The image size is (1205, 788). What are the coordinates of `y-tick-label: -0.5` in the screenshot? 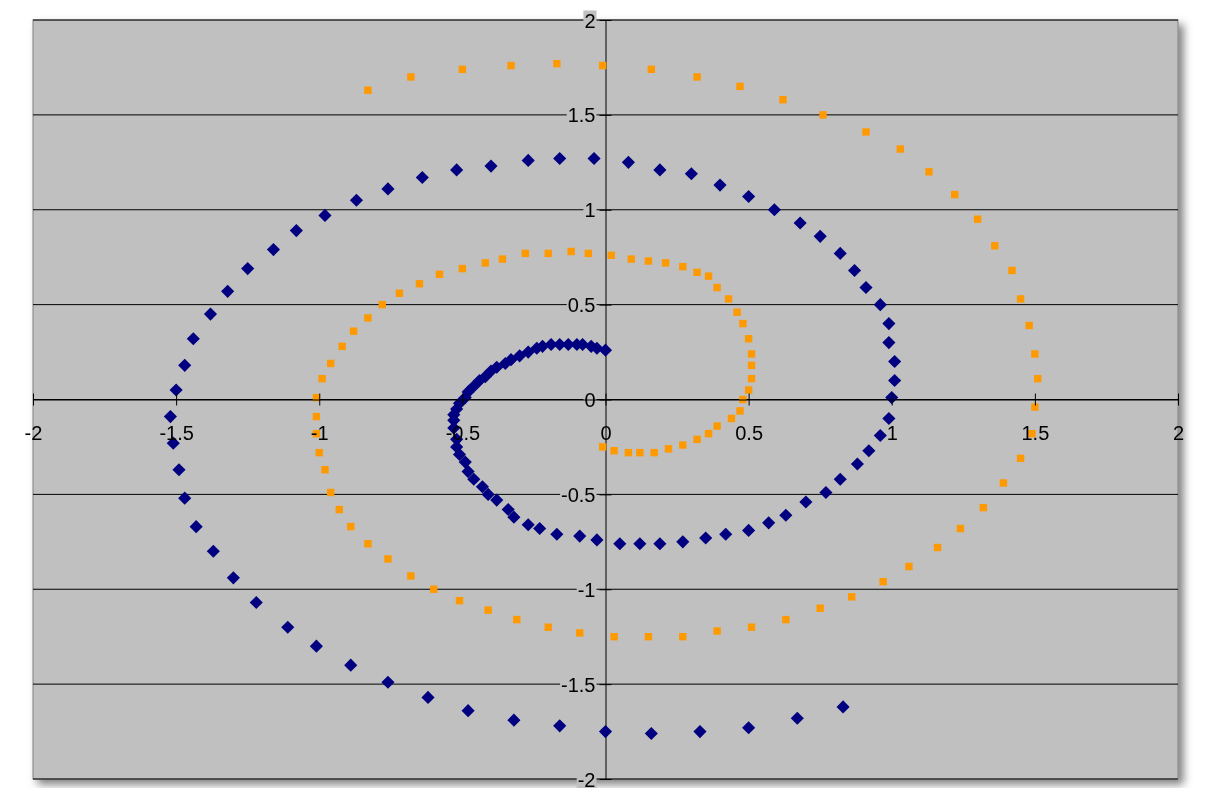 It's located at (578, 494).